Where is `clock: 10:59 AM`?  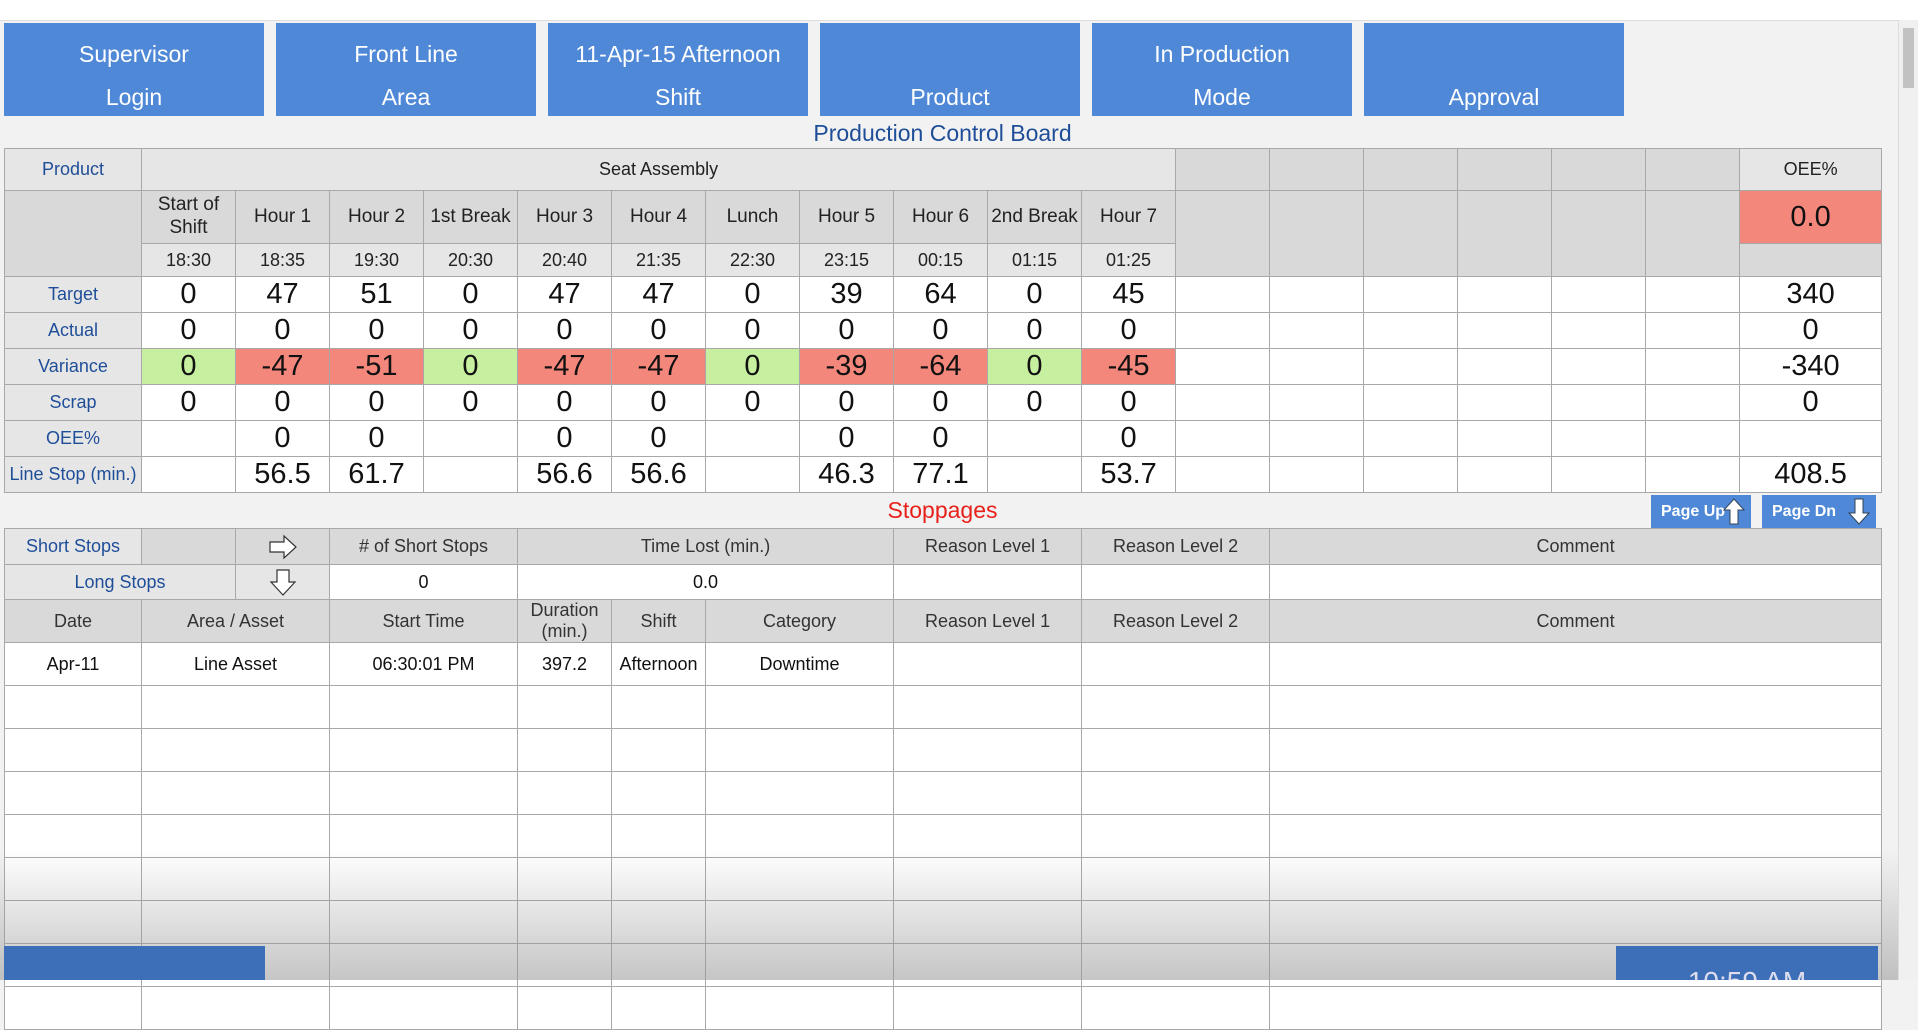
clock: 10:59 AM is located at coordinates (1747, 973).